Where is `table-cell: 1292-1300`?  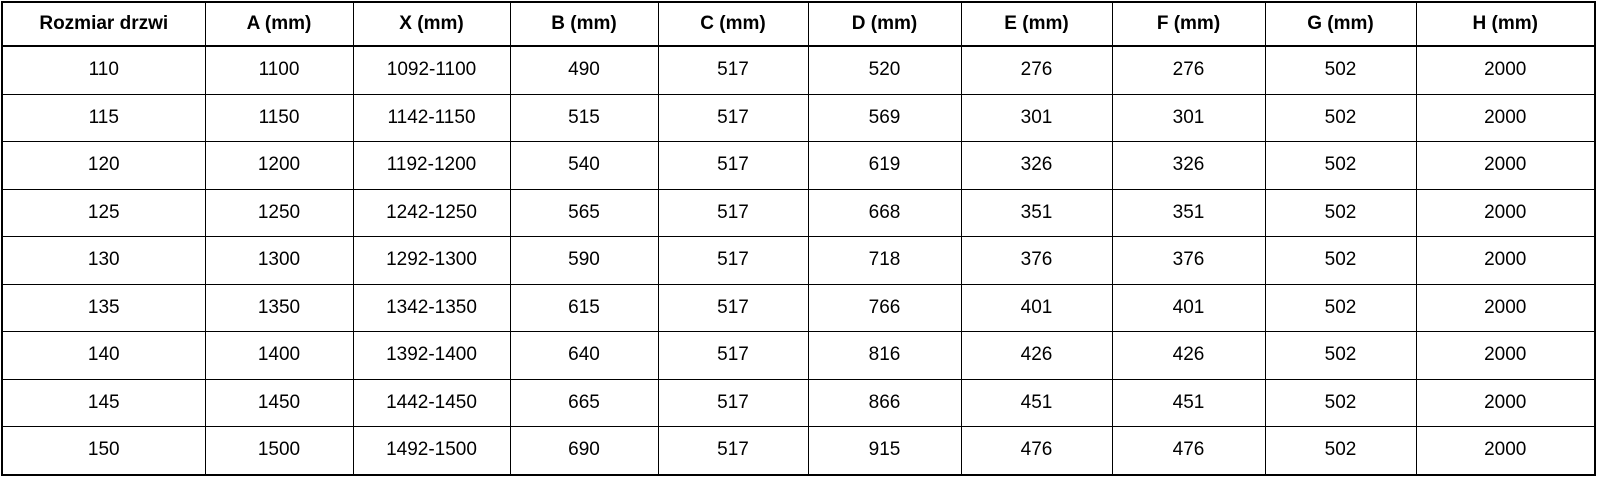
table-cell: 1292-1300 is located at coordinates (431, 260).